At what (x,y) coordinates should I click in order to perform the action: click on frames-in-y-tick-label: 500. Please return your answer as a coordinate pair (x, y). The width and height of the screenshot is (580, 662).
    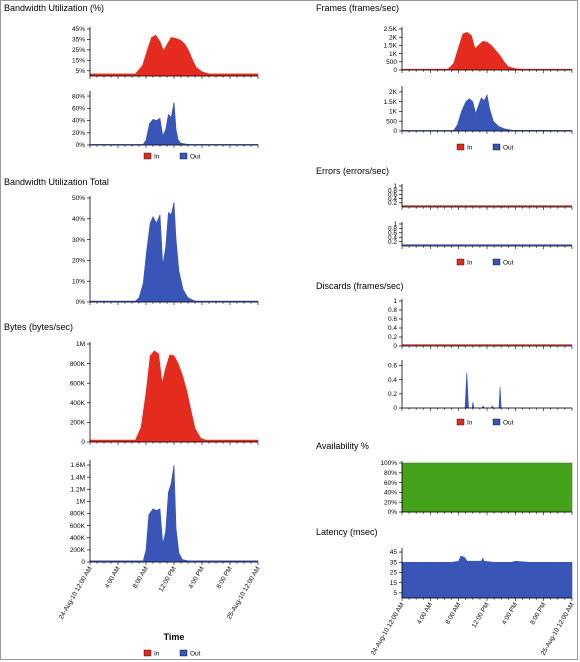
    Looking at the image, I should click on (391, 62).